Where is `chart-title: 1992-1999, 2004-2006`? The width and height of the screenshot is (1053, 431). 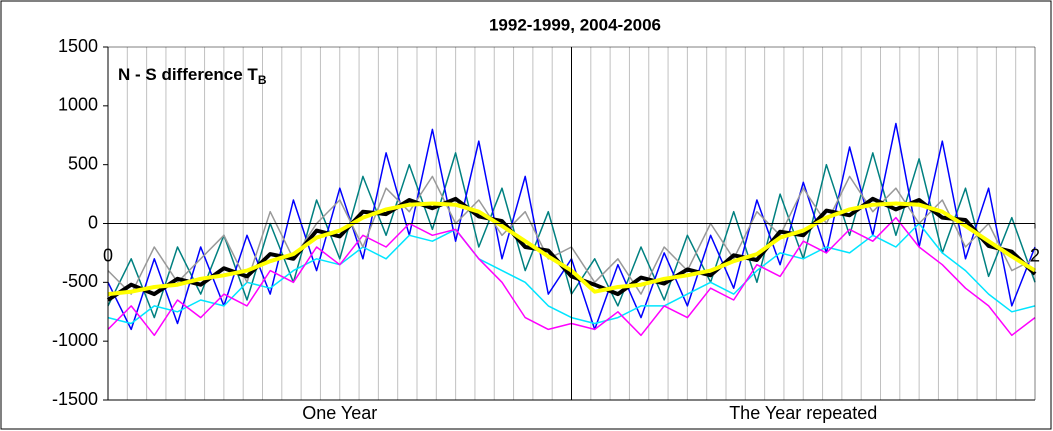
chart-title: 1992-1999, 2004-2006 is located at coordinates (575, 24).